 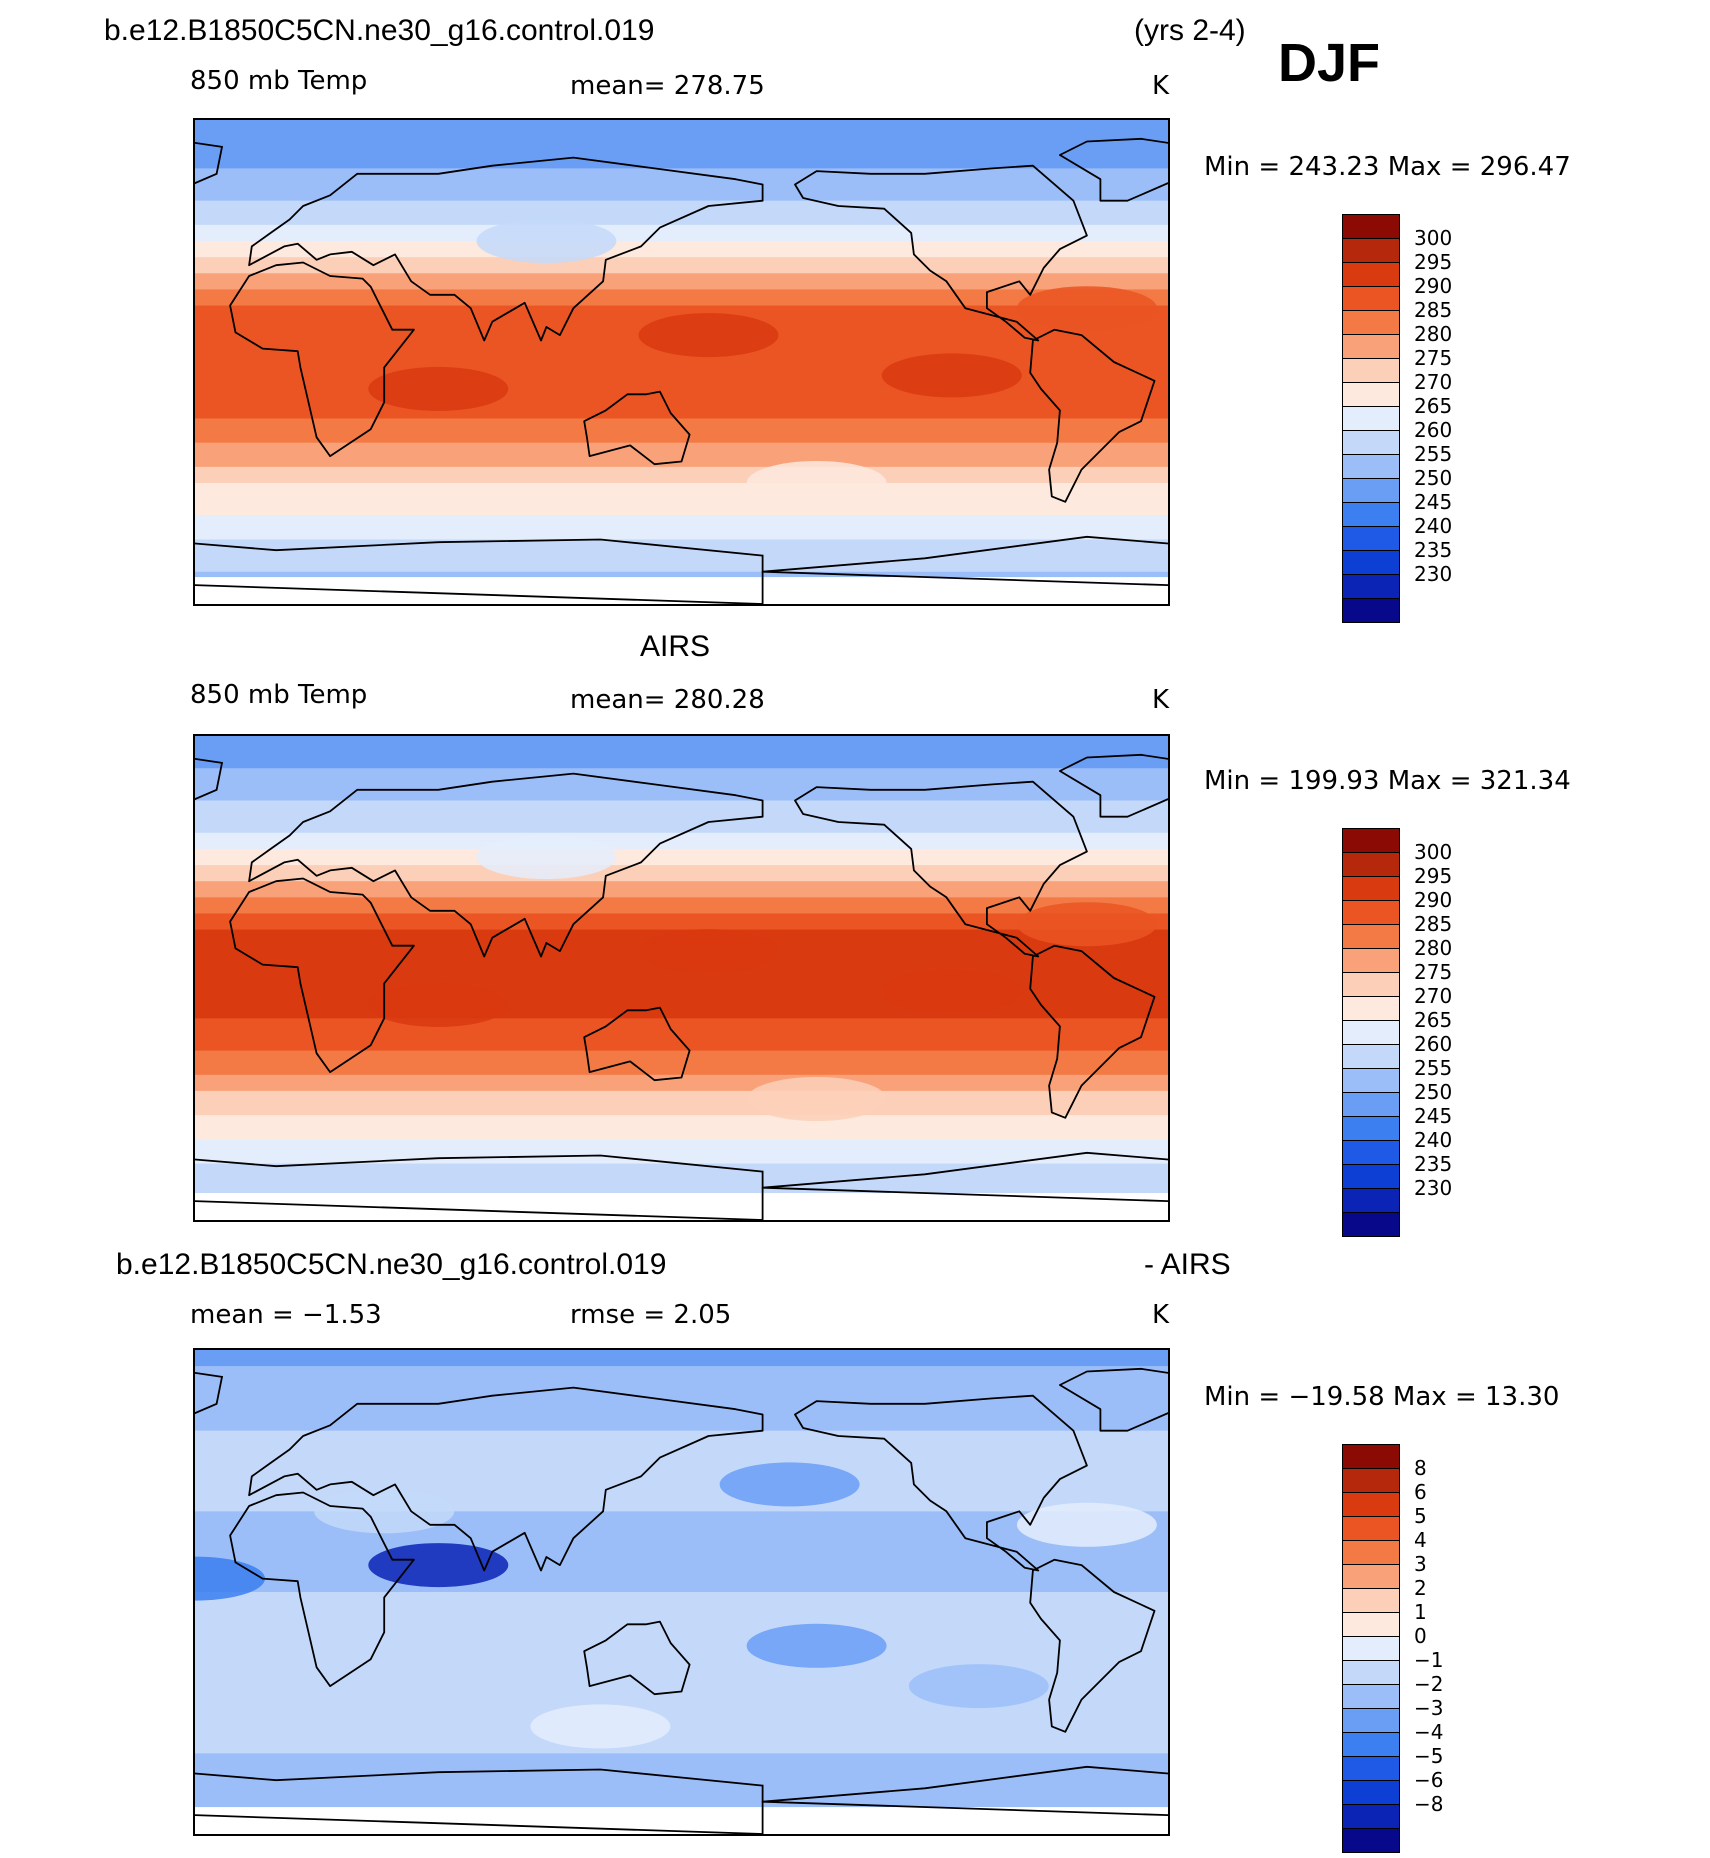 I want to click on colorbar-tick-label: 255, so click(x=1433, y=1068).